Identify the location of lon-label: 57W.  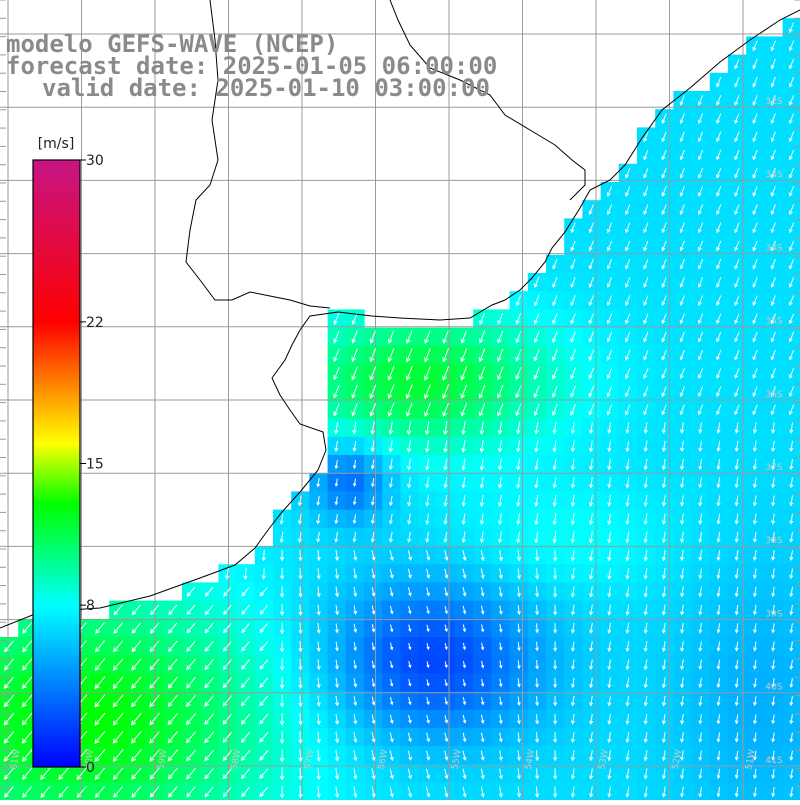
(309, 760).